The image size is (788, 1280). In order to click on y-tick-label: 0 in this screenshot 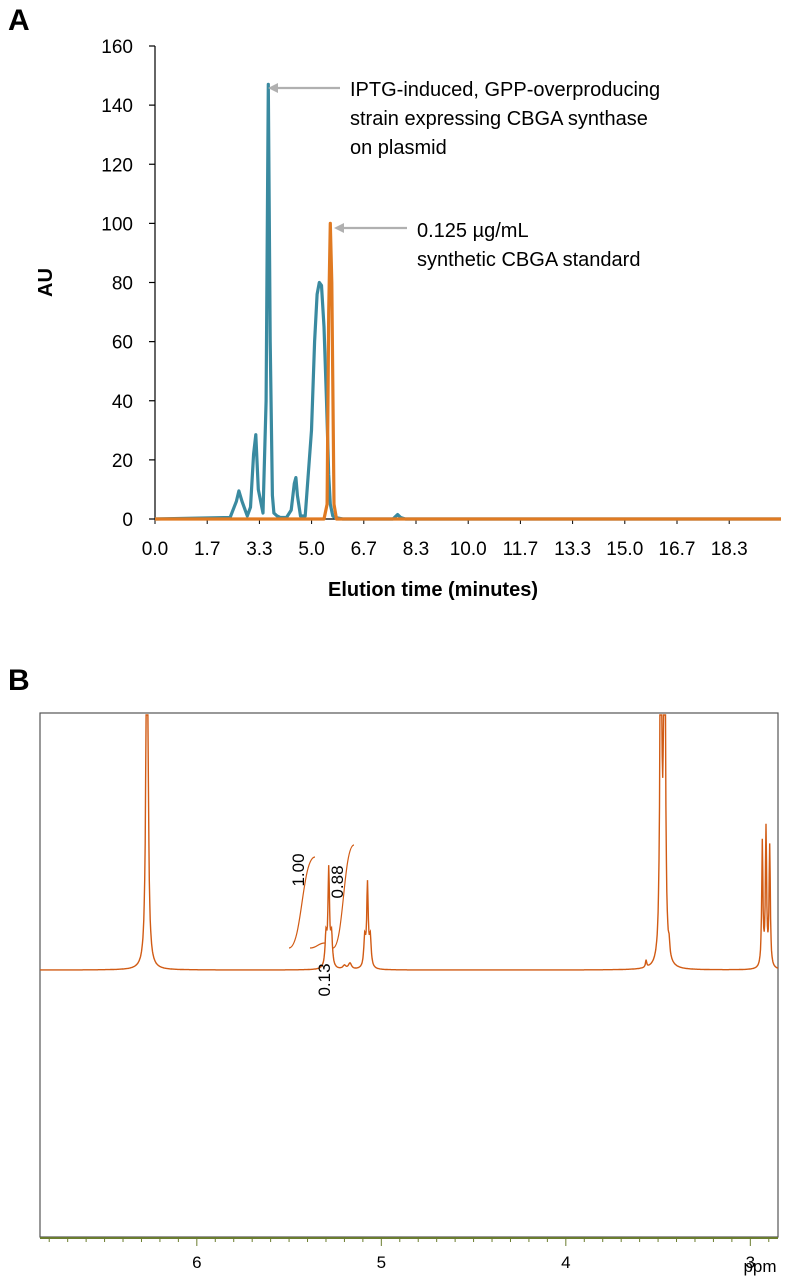, I will do `click(127, 520)`.